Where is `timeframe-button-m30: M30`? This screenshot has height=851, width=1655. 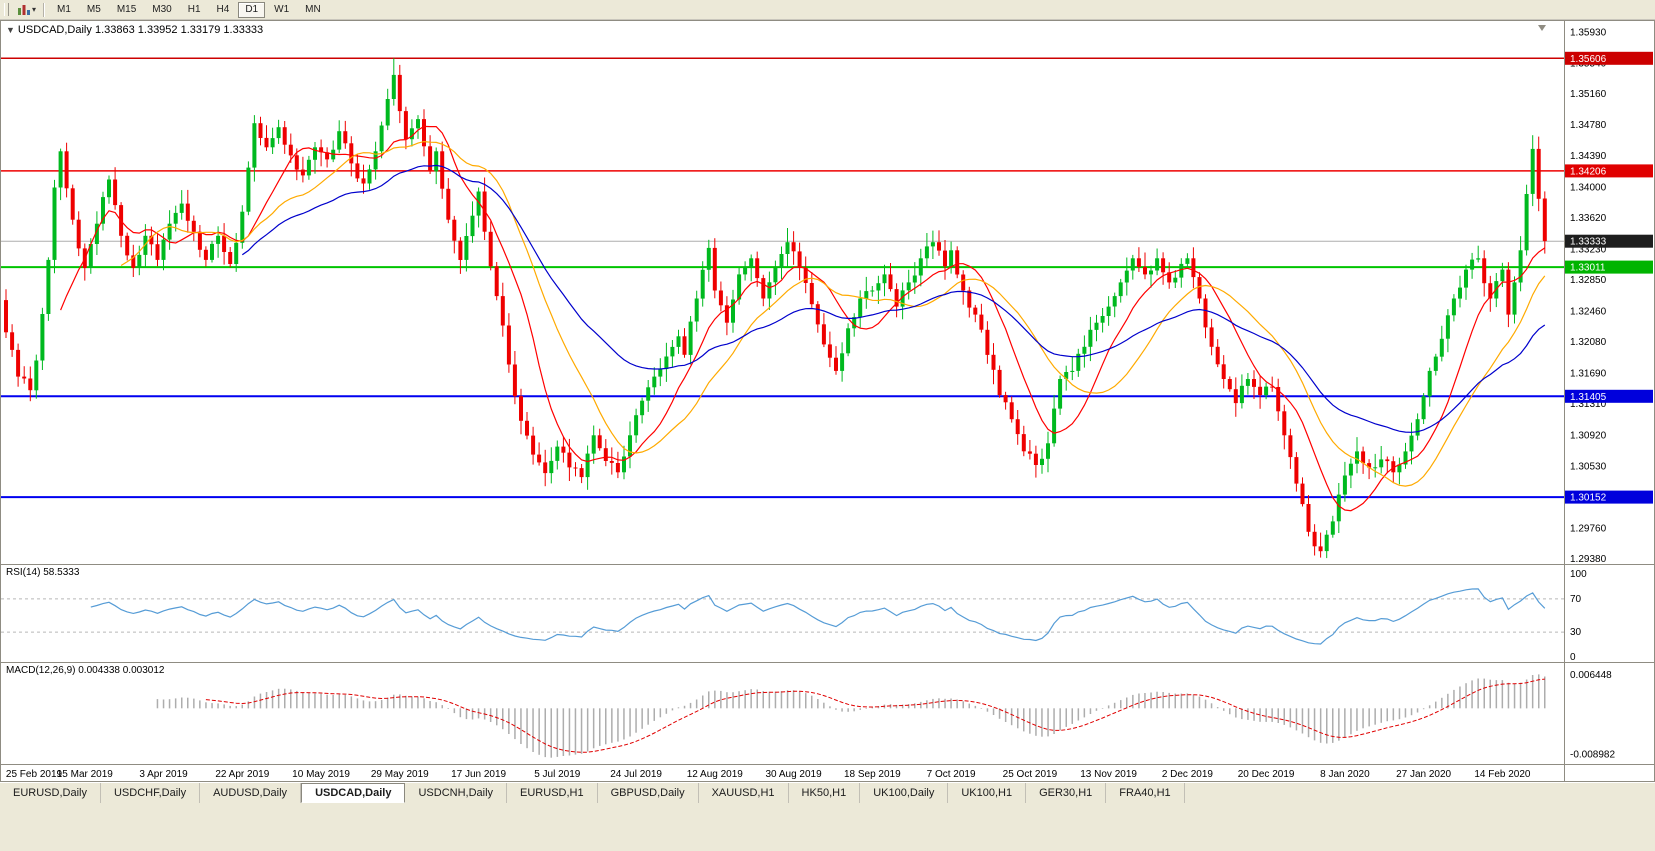
timeframe-button-m30: M30 is located at coordinates (162, 9).